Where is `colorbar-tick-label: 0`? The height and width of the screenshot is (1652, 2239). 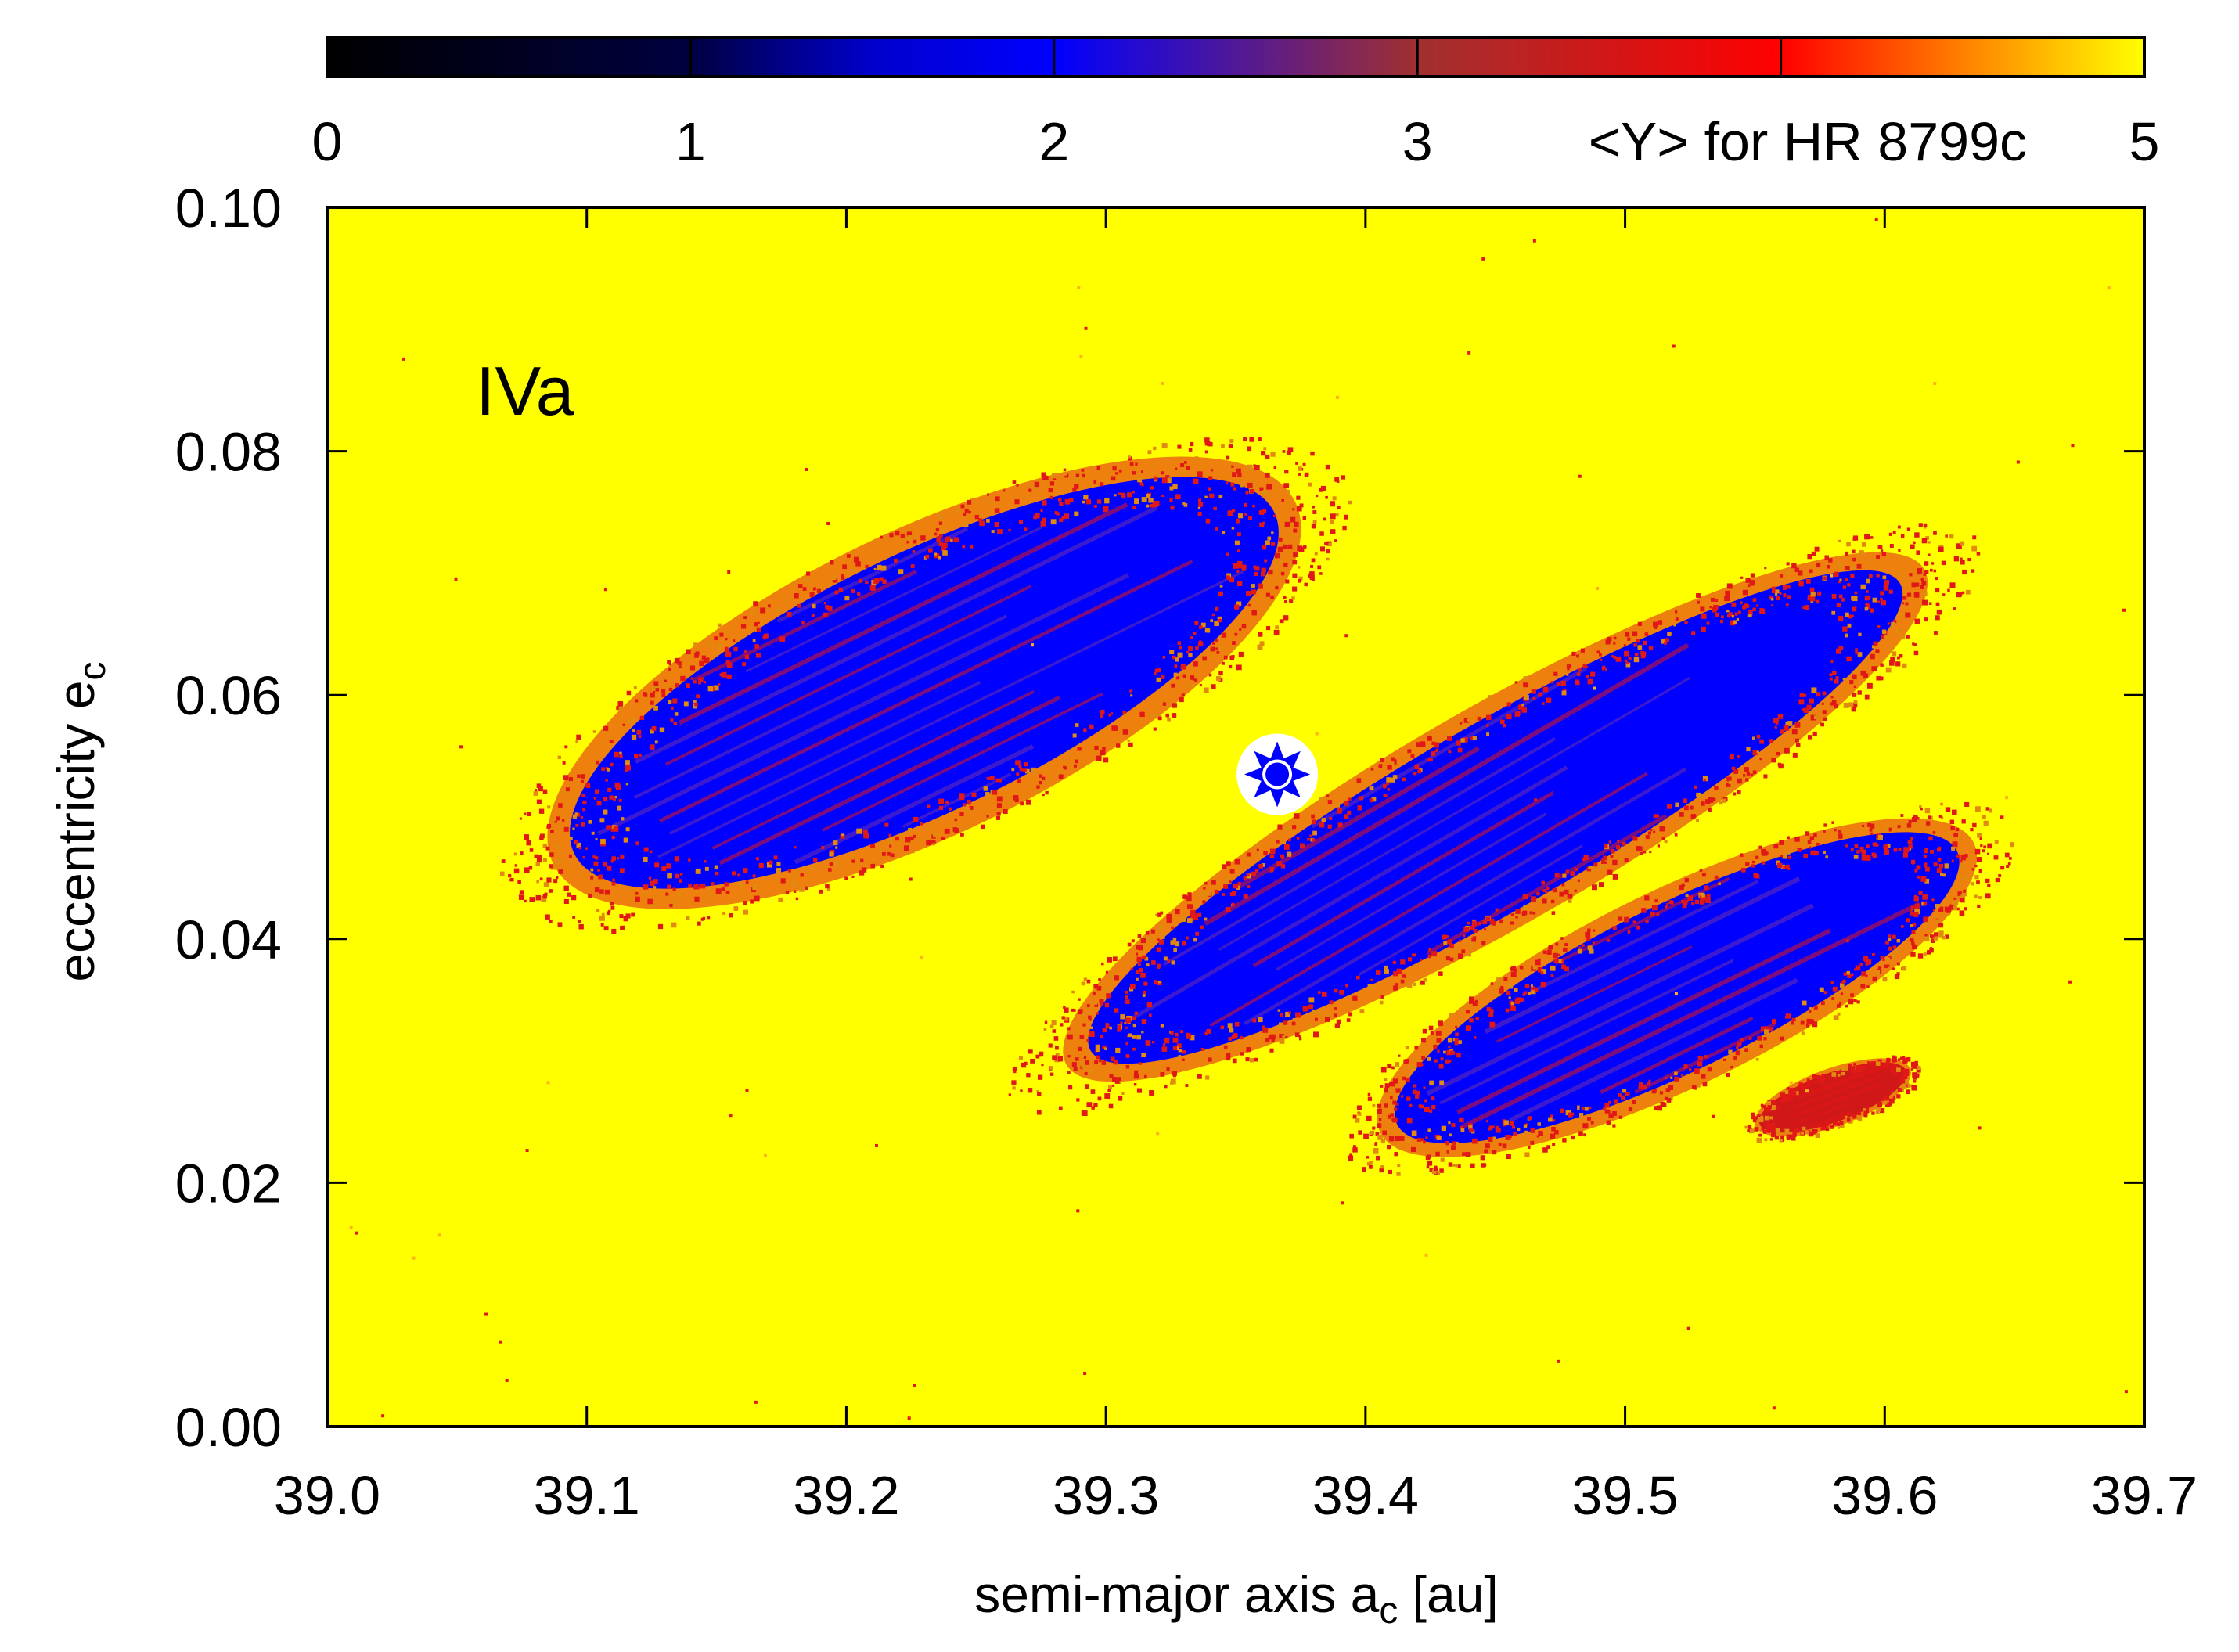 colorbar-tick-label: 0 is located at coordinates (327, 141).